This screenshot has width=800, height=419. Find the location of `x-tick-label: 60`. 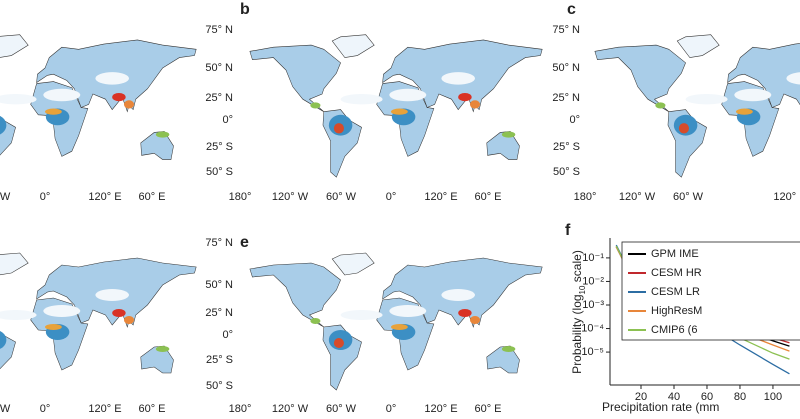

x-tick-label: 60 is located at coordinates (707, 397).